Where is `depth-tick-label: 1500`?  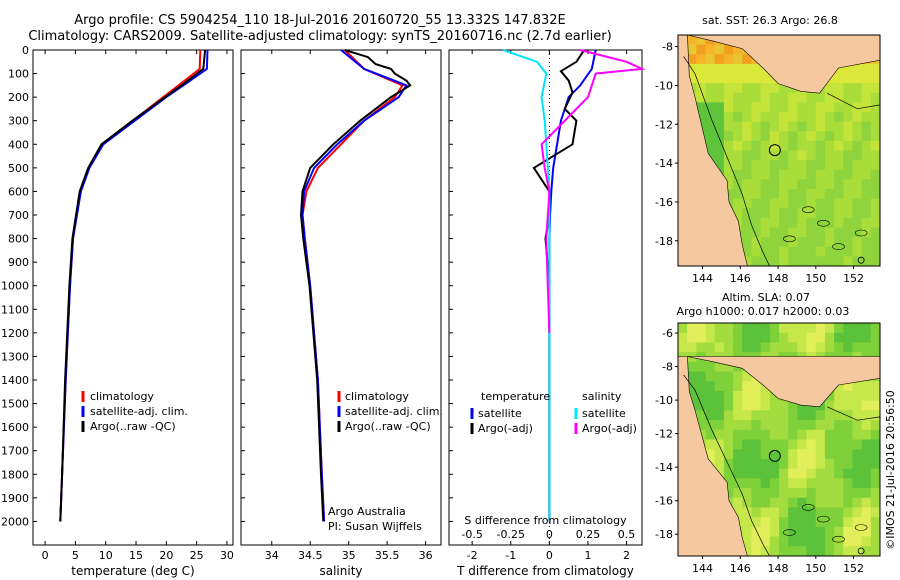
depth-tick-label: 1500 is located at coordinates (15, 404).